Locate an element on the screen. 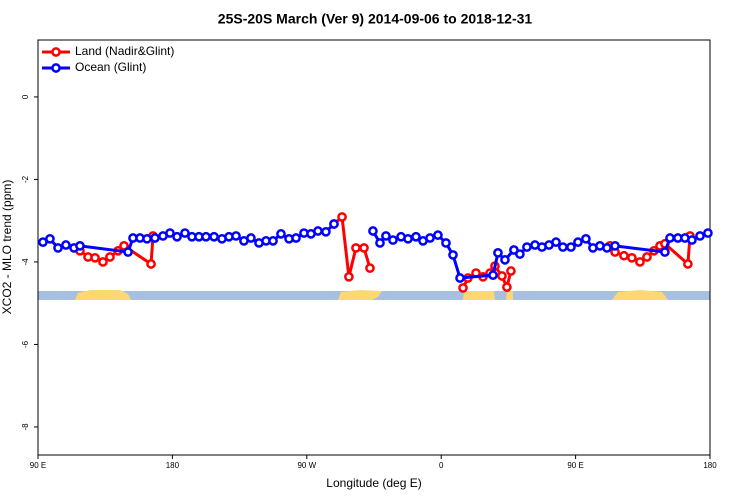 Image resolution: width=750 pixels, height=500 pixels. legend: Land (Nadir&Glint) Ocean (Glint) is located at coordinates (108, 59).